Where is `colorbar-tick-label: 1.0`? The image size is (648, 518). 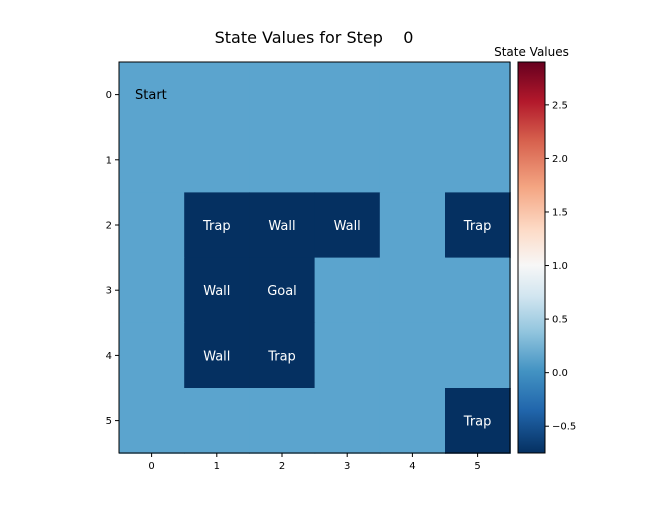
colorbar-tick-label: 1.0 is located at coordinates (560, 266).